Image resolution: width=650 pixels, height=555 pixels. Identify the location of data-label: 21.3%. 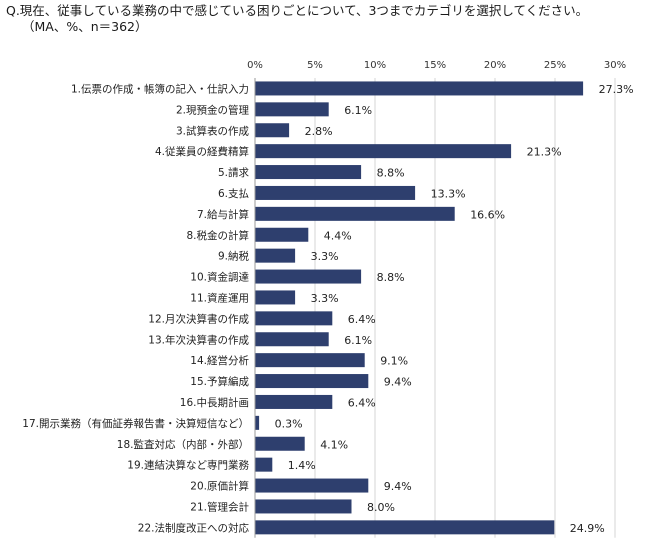
(544, 152).